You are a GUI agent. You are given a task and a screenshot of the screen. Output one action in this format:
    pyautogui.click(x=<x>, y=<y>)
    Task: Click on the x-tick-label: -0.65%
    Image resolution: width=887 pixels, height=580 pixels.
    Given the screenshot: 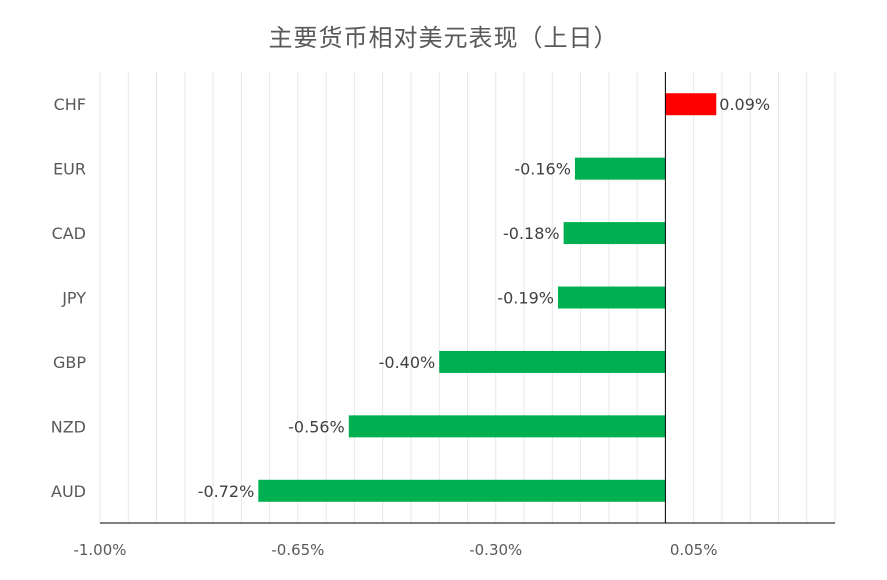 What is the action you would take?
    pyautogui.click(x=297, y=550)
    